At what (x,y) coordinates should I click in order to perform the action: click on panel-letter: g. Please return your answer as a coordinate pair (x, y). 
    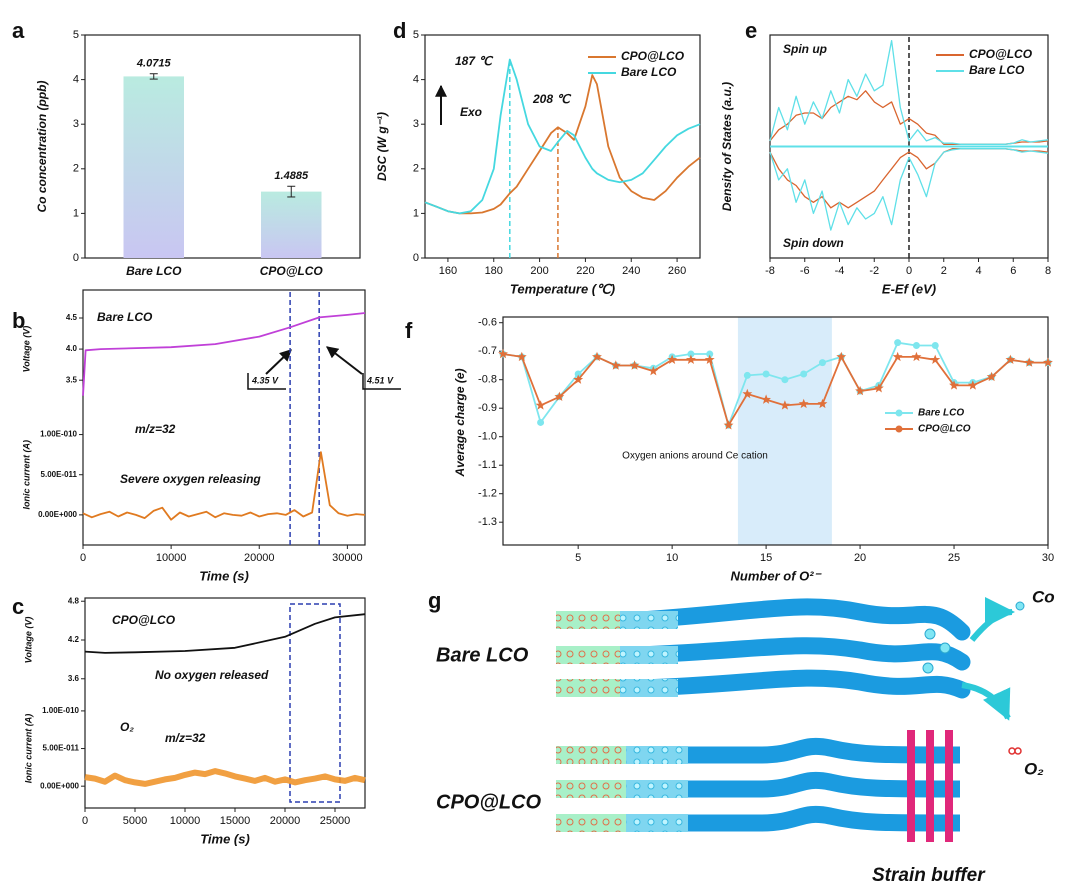
    Looking at the image, I should click on (434, 600).